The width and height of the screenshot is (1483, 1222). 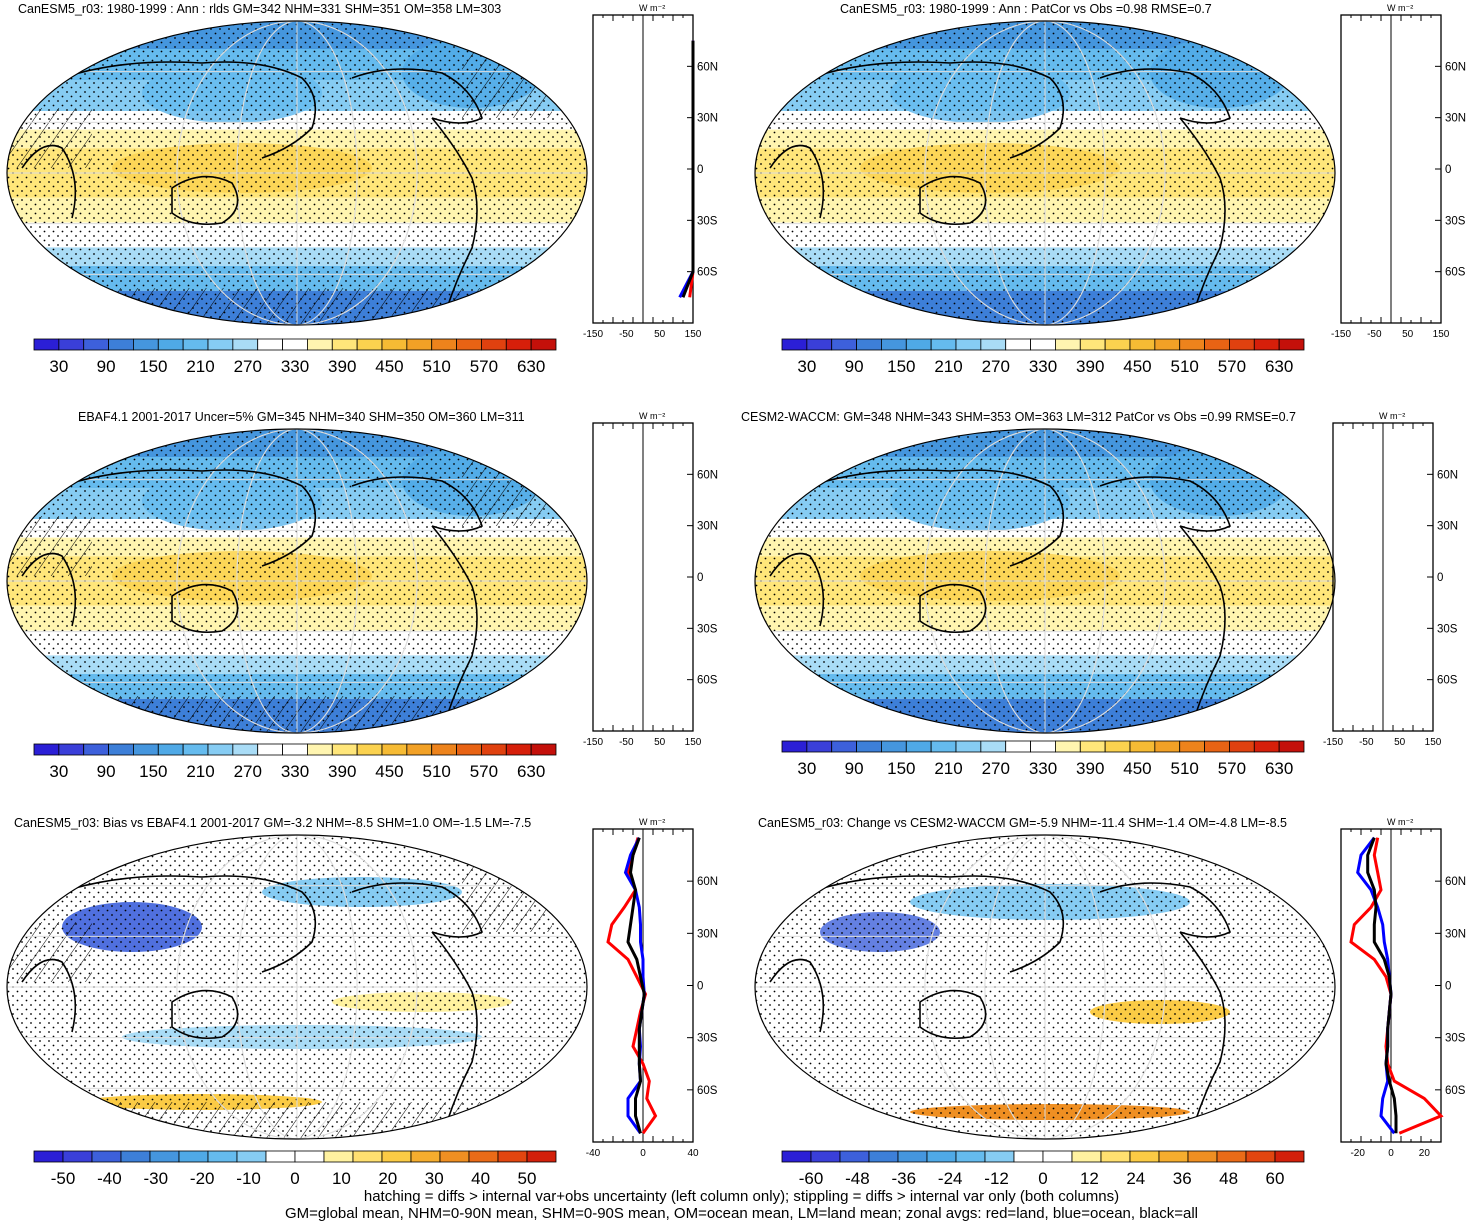 What do you see at coordinates (1382, 986) in the screenshot?
I see `zonal-line-all` at bounding box center [1382, 986].